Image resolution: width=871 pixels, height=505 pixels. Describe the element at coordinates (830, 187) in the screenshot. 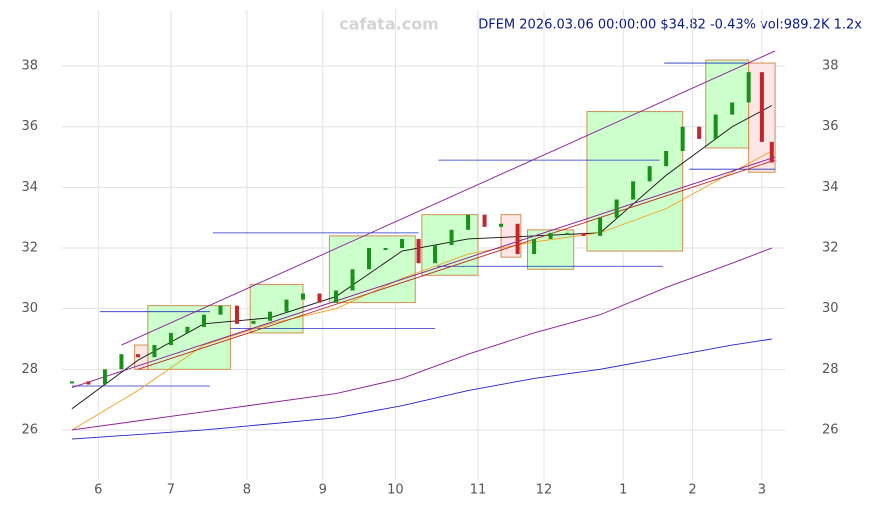

I see `y-tick-label-right: 34` at that location.